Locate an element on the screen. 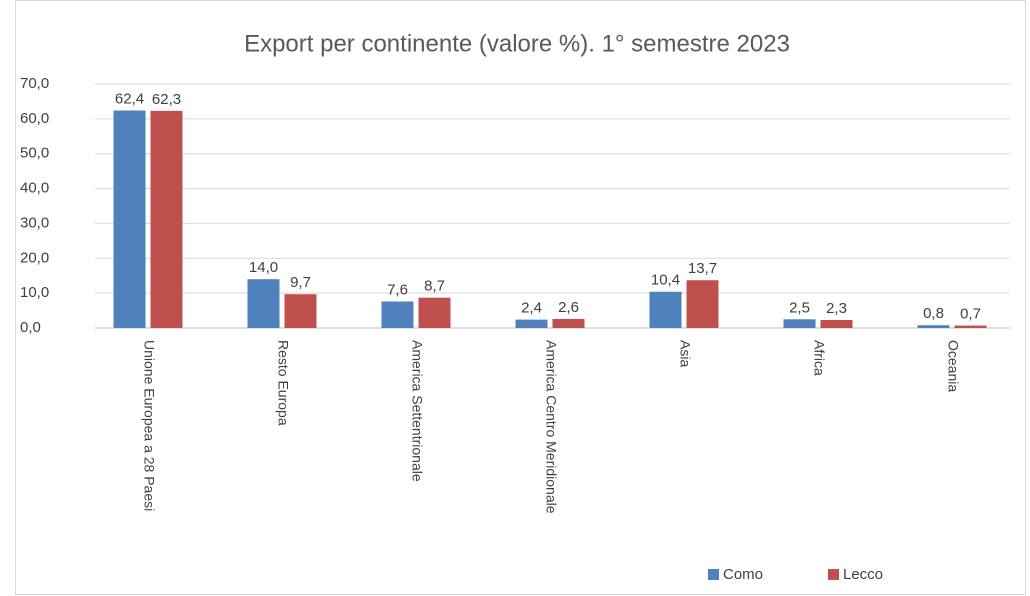 Image resolution: width=1030 pixels, height=596 pixels. y-tick-label: 50,0 is located at coordinates (34, 153).